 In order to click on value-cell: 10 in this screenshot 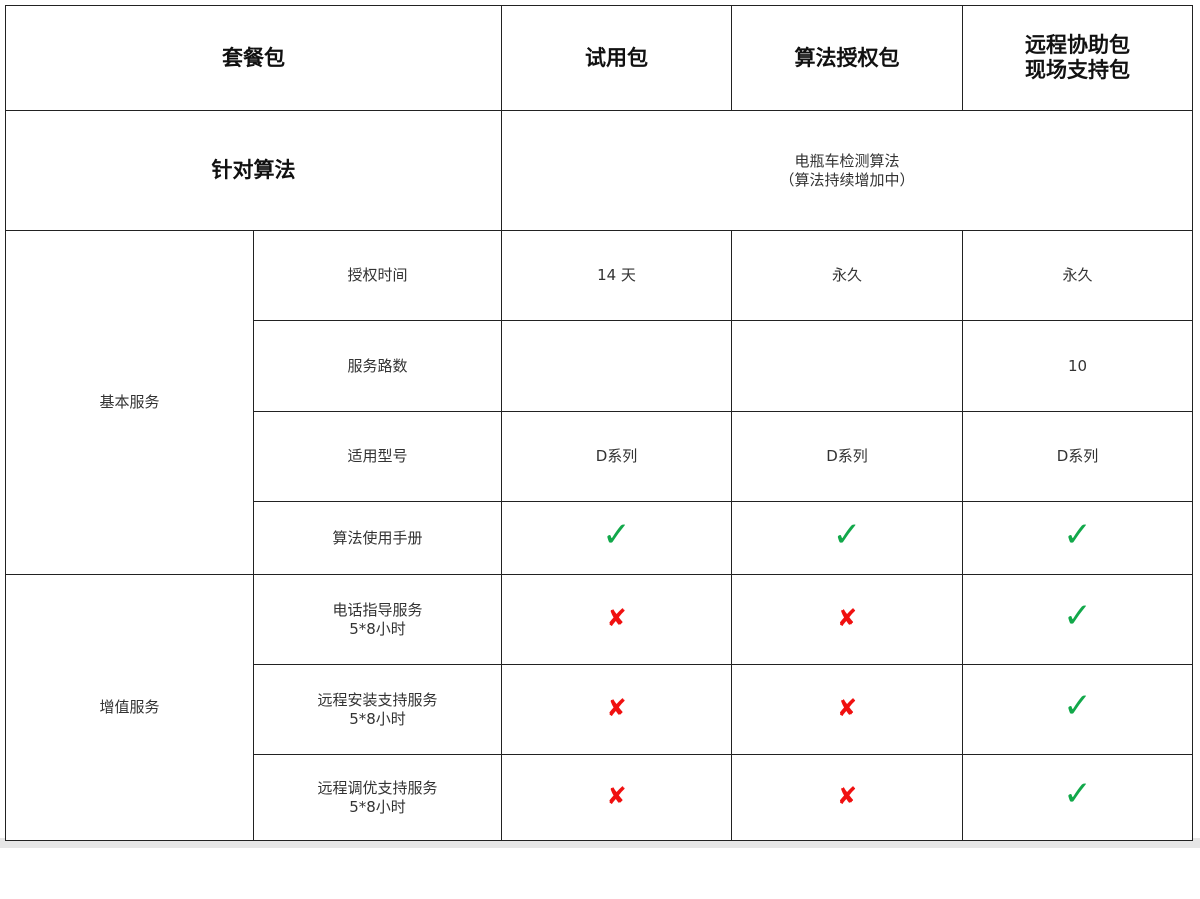, I will do `click(1077, 366)`.